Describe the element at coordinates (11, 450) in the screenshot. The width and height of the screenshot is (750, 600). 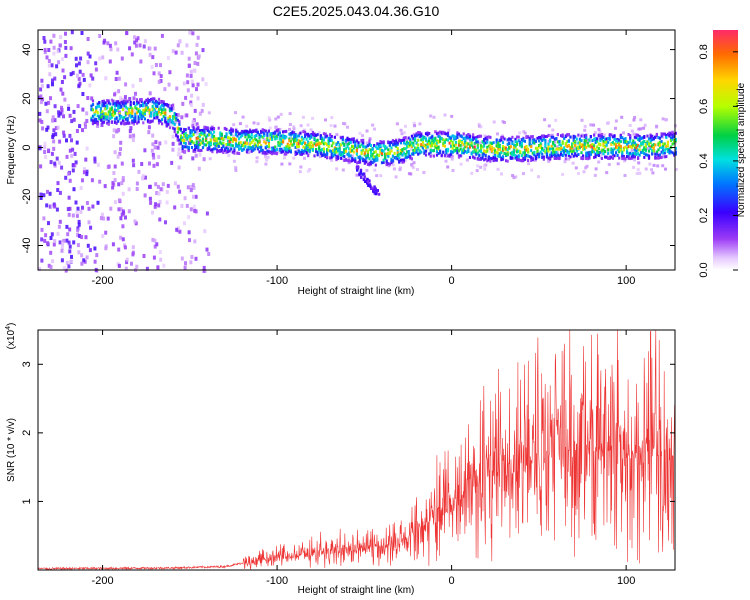
I see `snr-y-label: SNR (10 * v/v)` at that location.